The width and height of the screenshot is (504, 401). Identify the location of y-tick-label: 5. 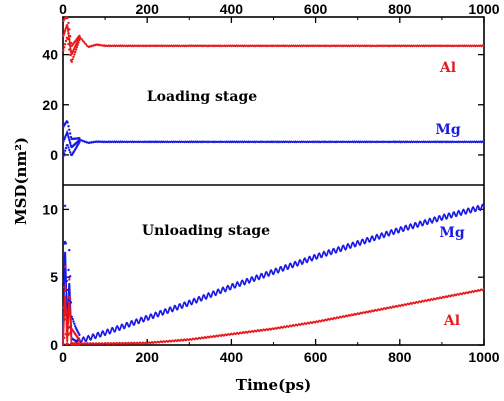
(54, 277).